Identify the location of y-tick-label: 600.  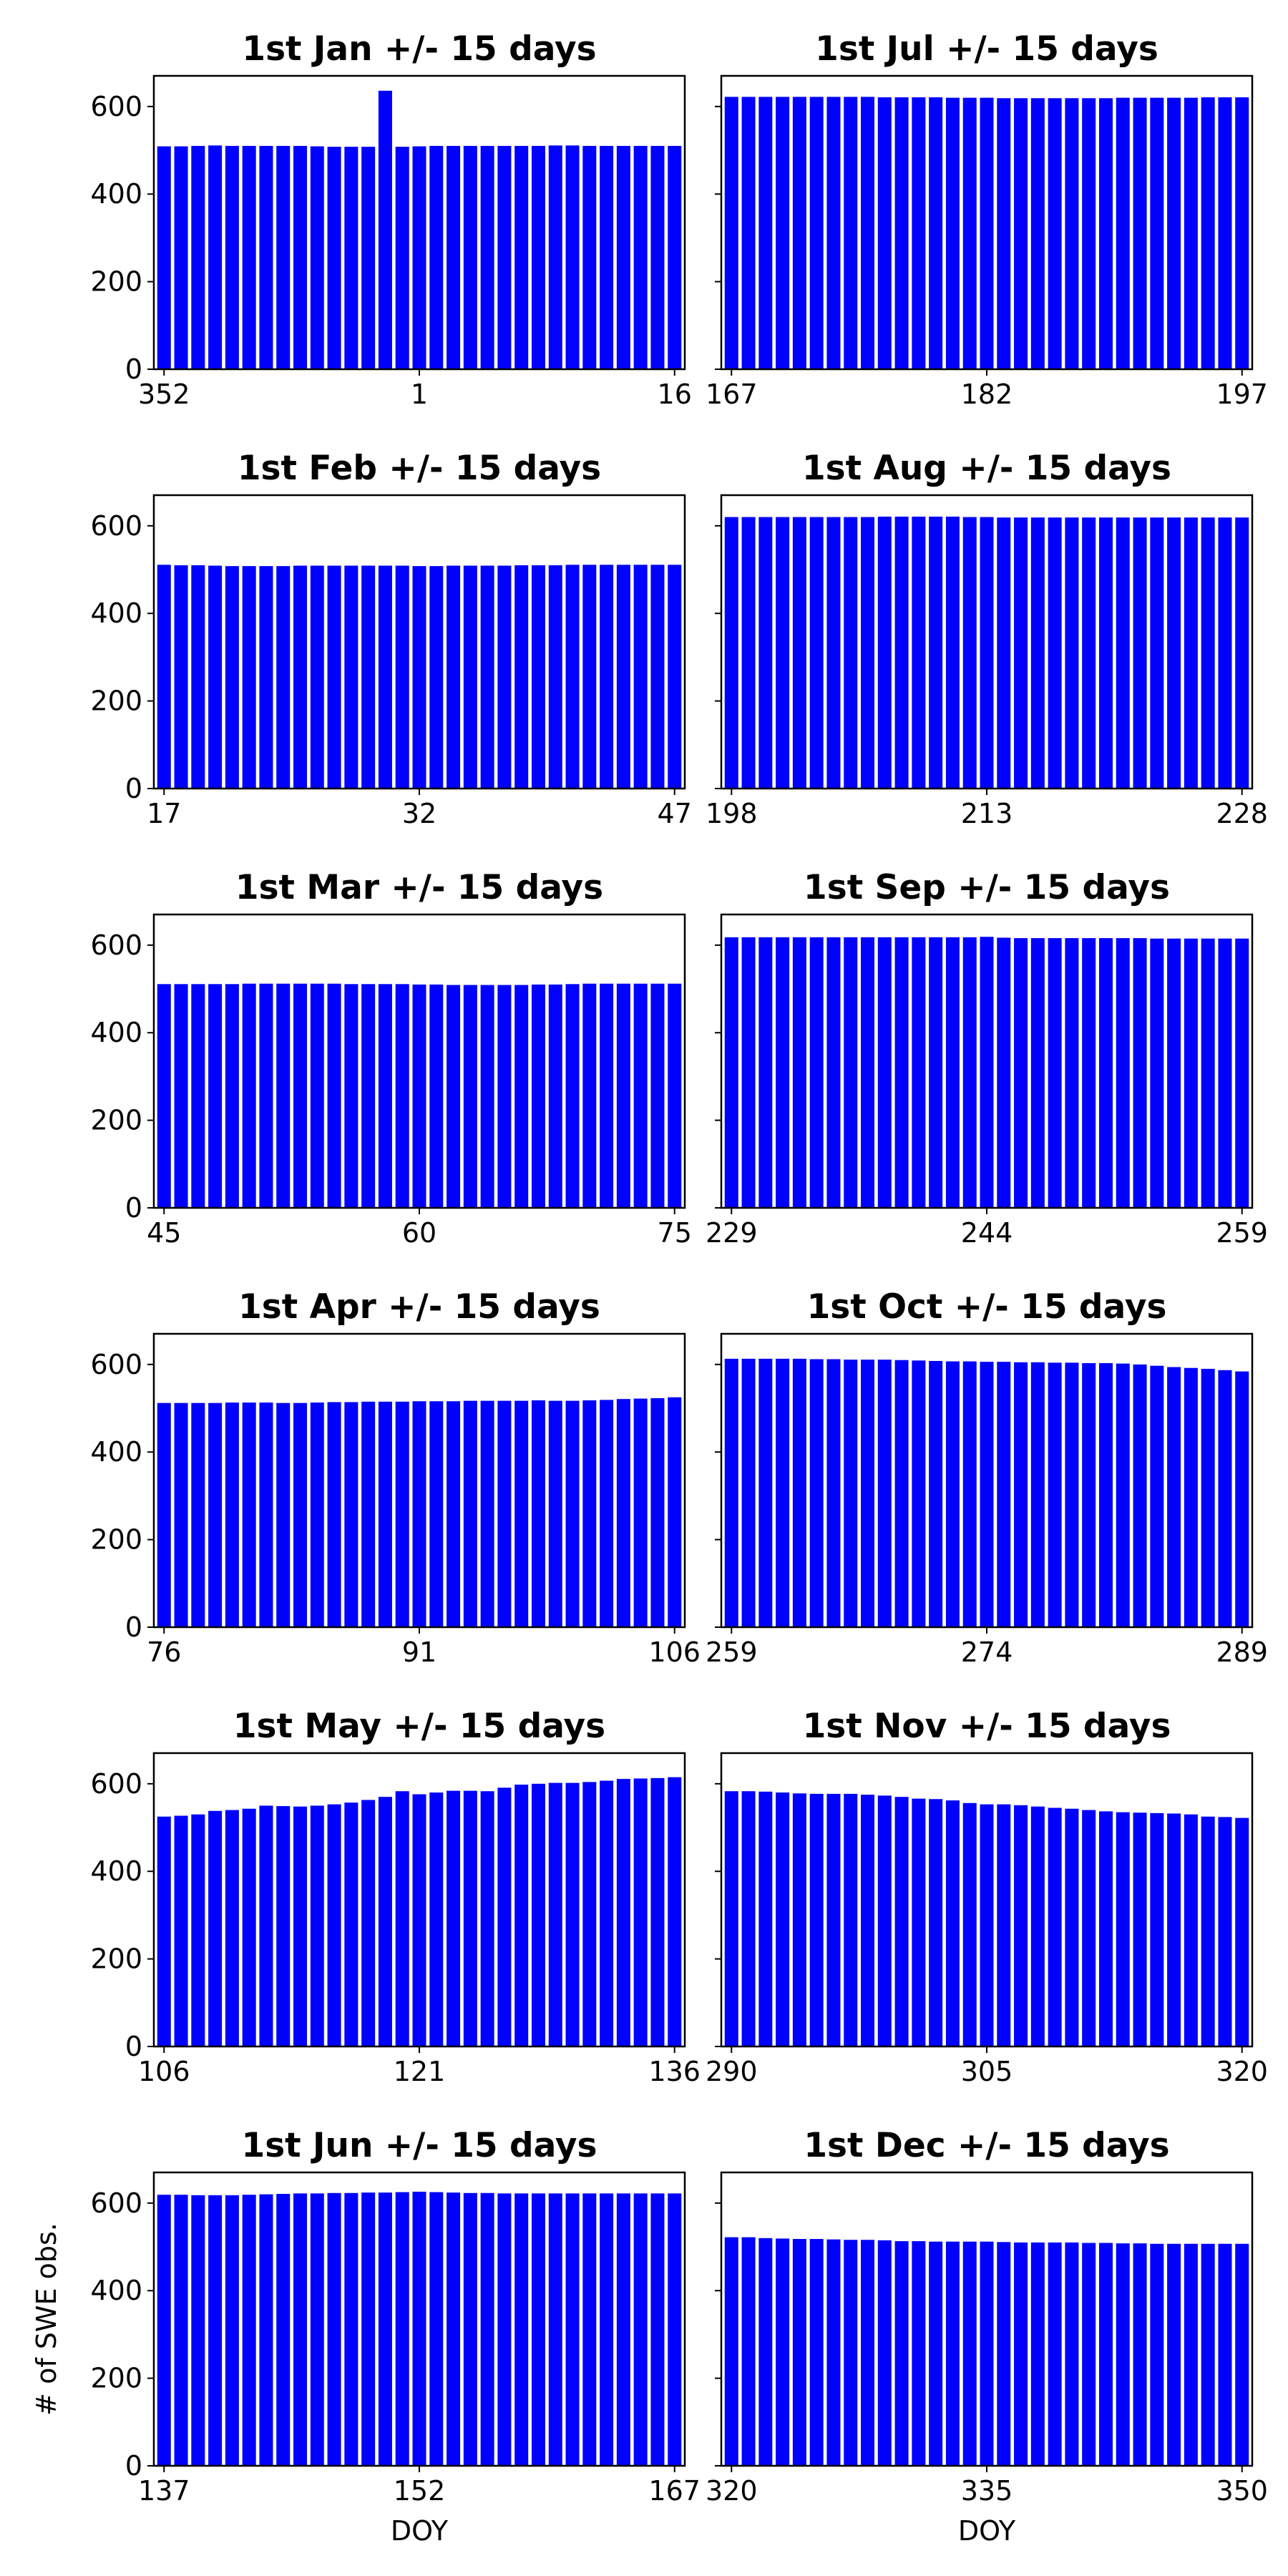
(116, 2203).